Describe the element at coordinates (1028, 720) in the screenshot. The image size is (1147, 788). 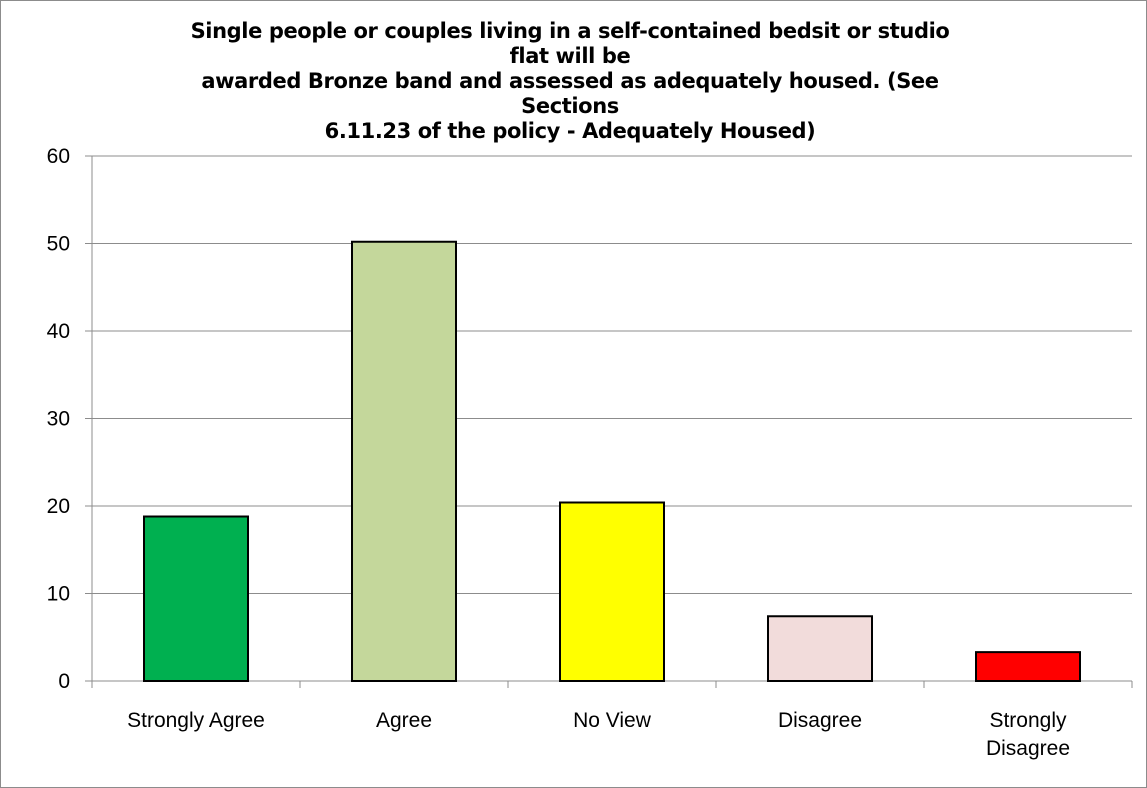
I see `x-tick-label-4-line-0: Strongly` at that location.